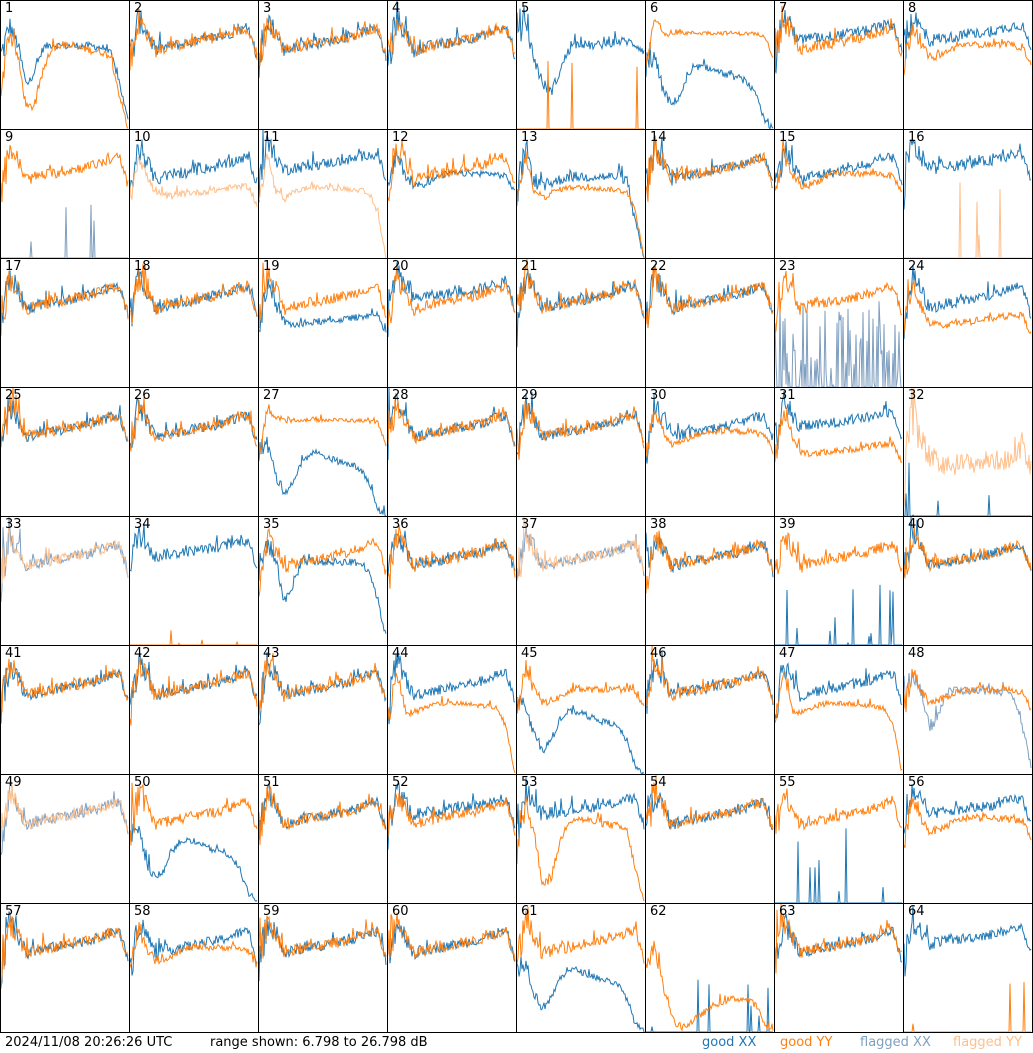  I want to click on panel-61: 61, so click(581, 968).